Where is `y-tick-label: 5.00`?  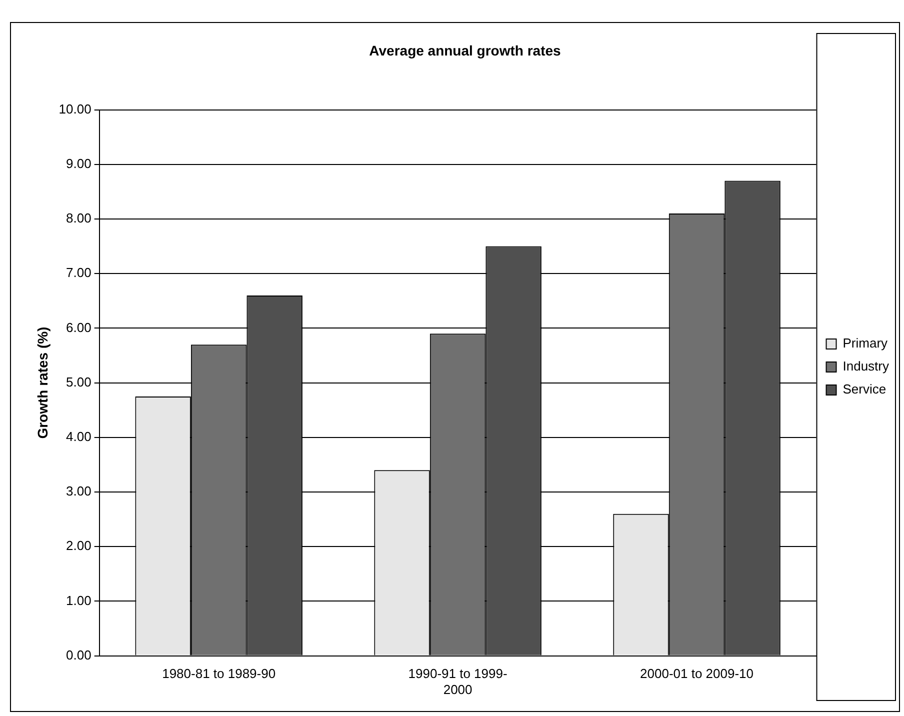
y-tick-label: 5.00 is located at coordinates (79, 382).